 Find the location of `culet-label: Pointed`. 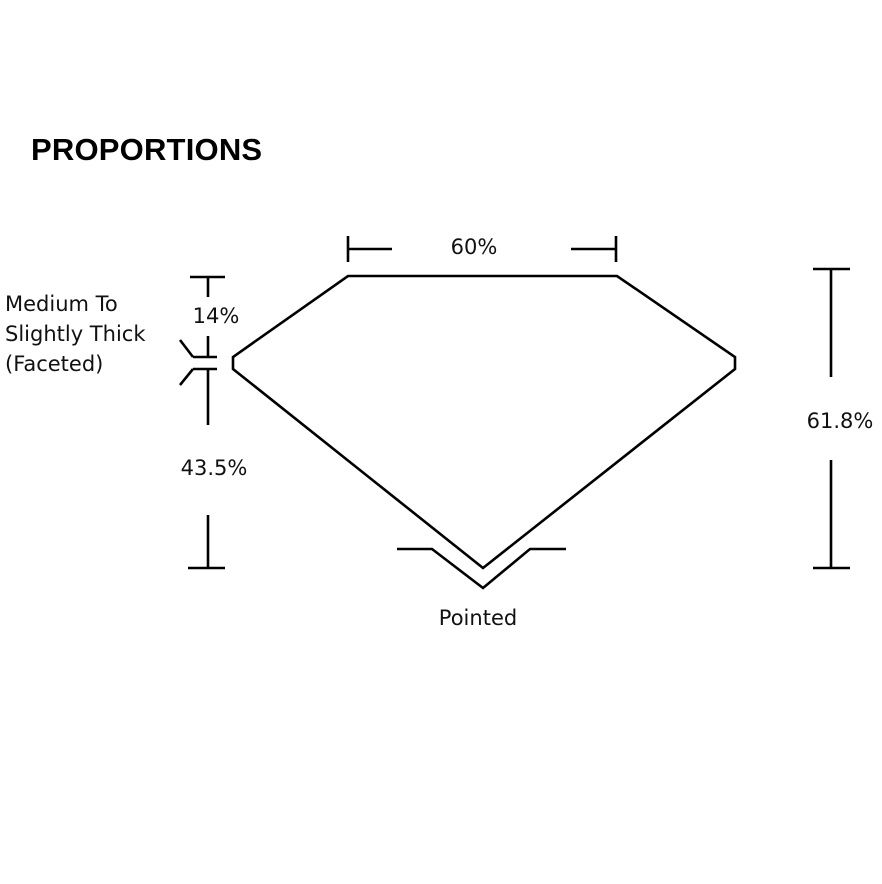

culet-label: Pointed is located at coordinates (478, 618).